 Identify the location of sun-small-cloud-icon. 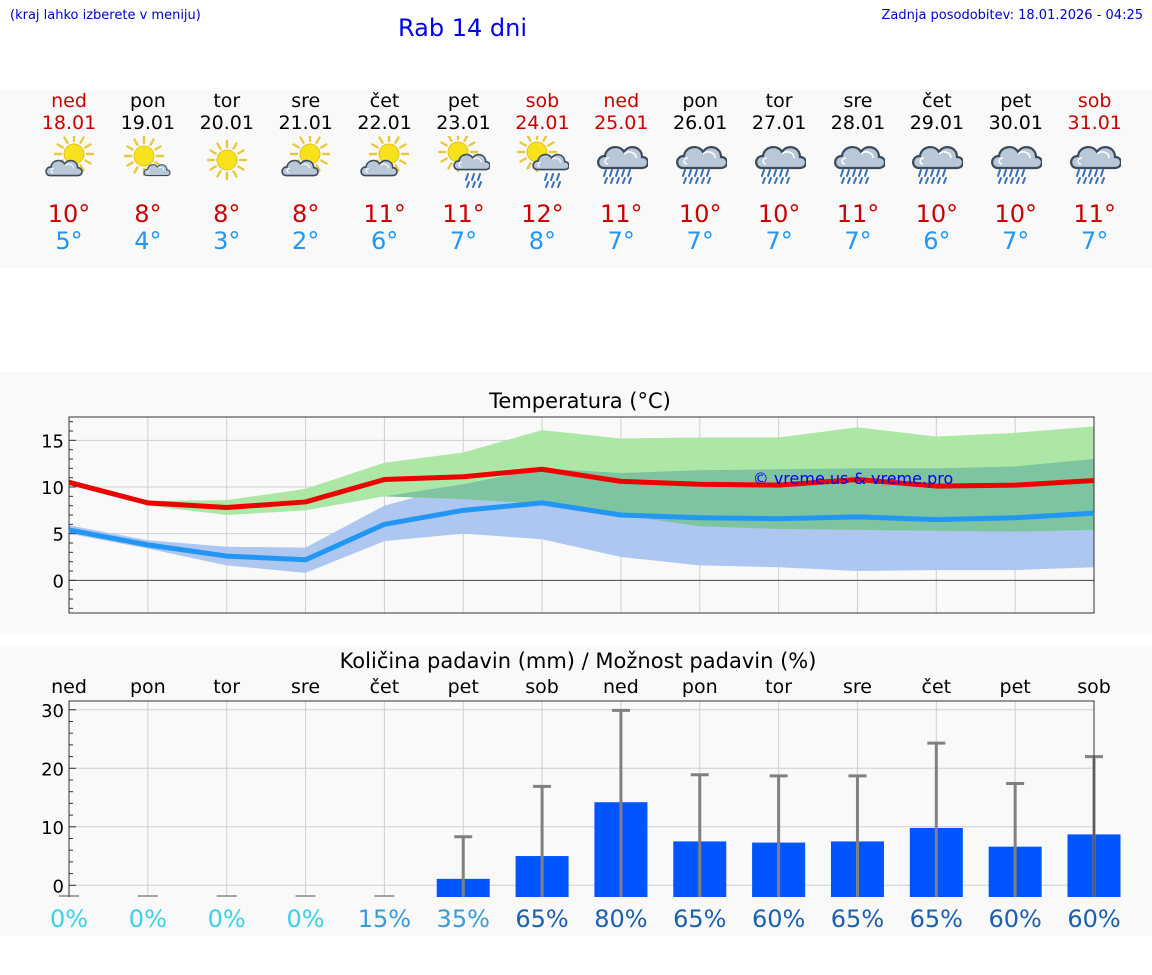
(147, 156).